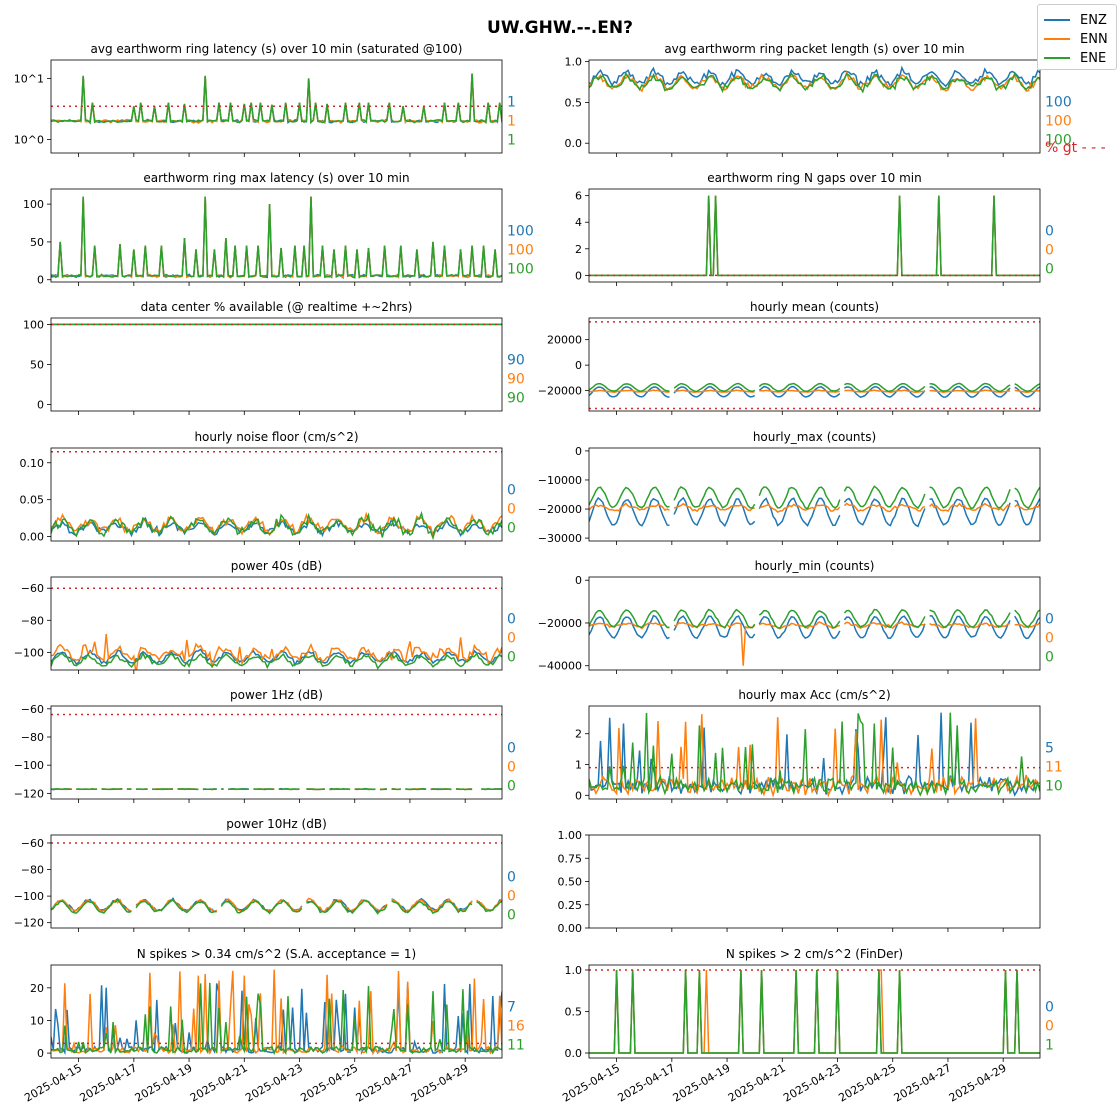 This screenshot has width=1120, height=1120. Describe the element at coordinates (1093, 20) in the screenshot. I see `legend-label-enz: ENZ` at that location.